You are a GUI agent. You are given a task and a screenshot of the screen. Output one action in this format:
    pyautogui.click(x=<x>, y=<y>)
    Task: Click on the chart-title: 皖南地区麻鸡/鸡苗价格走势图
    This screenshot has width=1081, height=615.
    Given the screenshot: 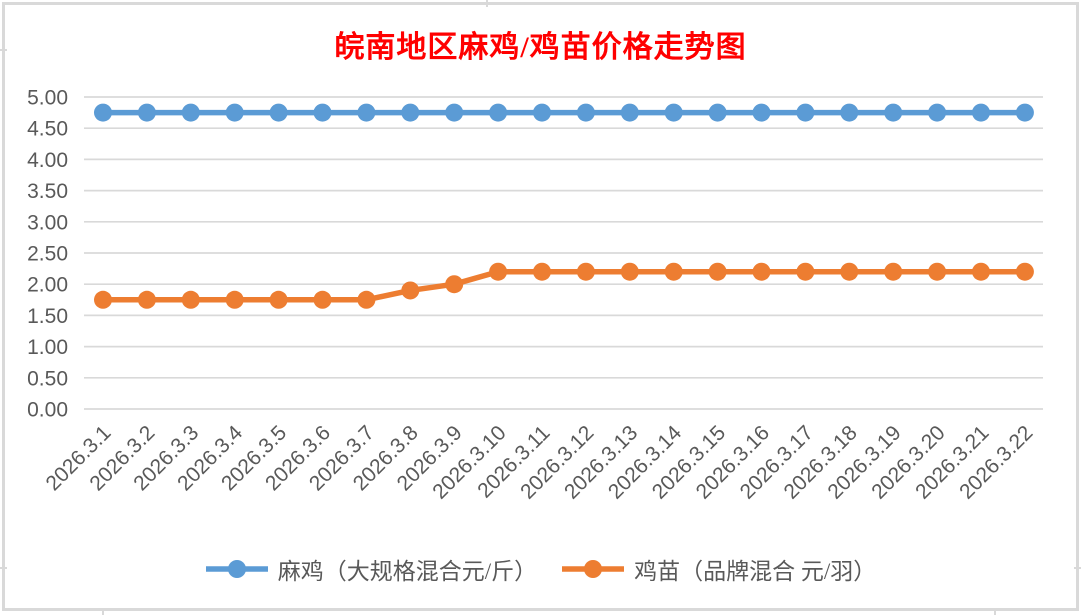 What is the action you would take?
    pyautogui.click(x=540, y=47)
    